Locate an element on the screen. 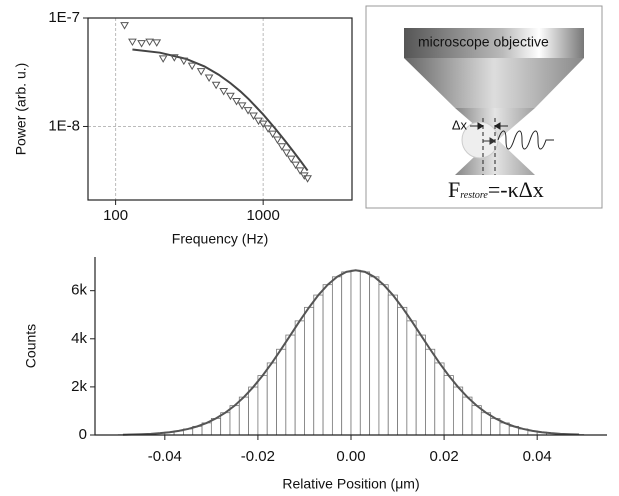  y-tick-label: 6k is located at coordinates (79, 290).